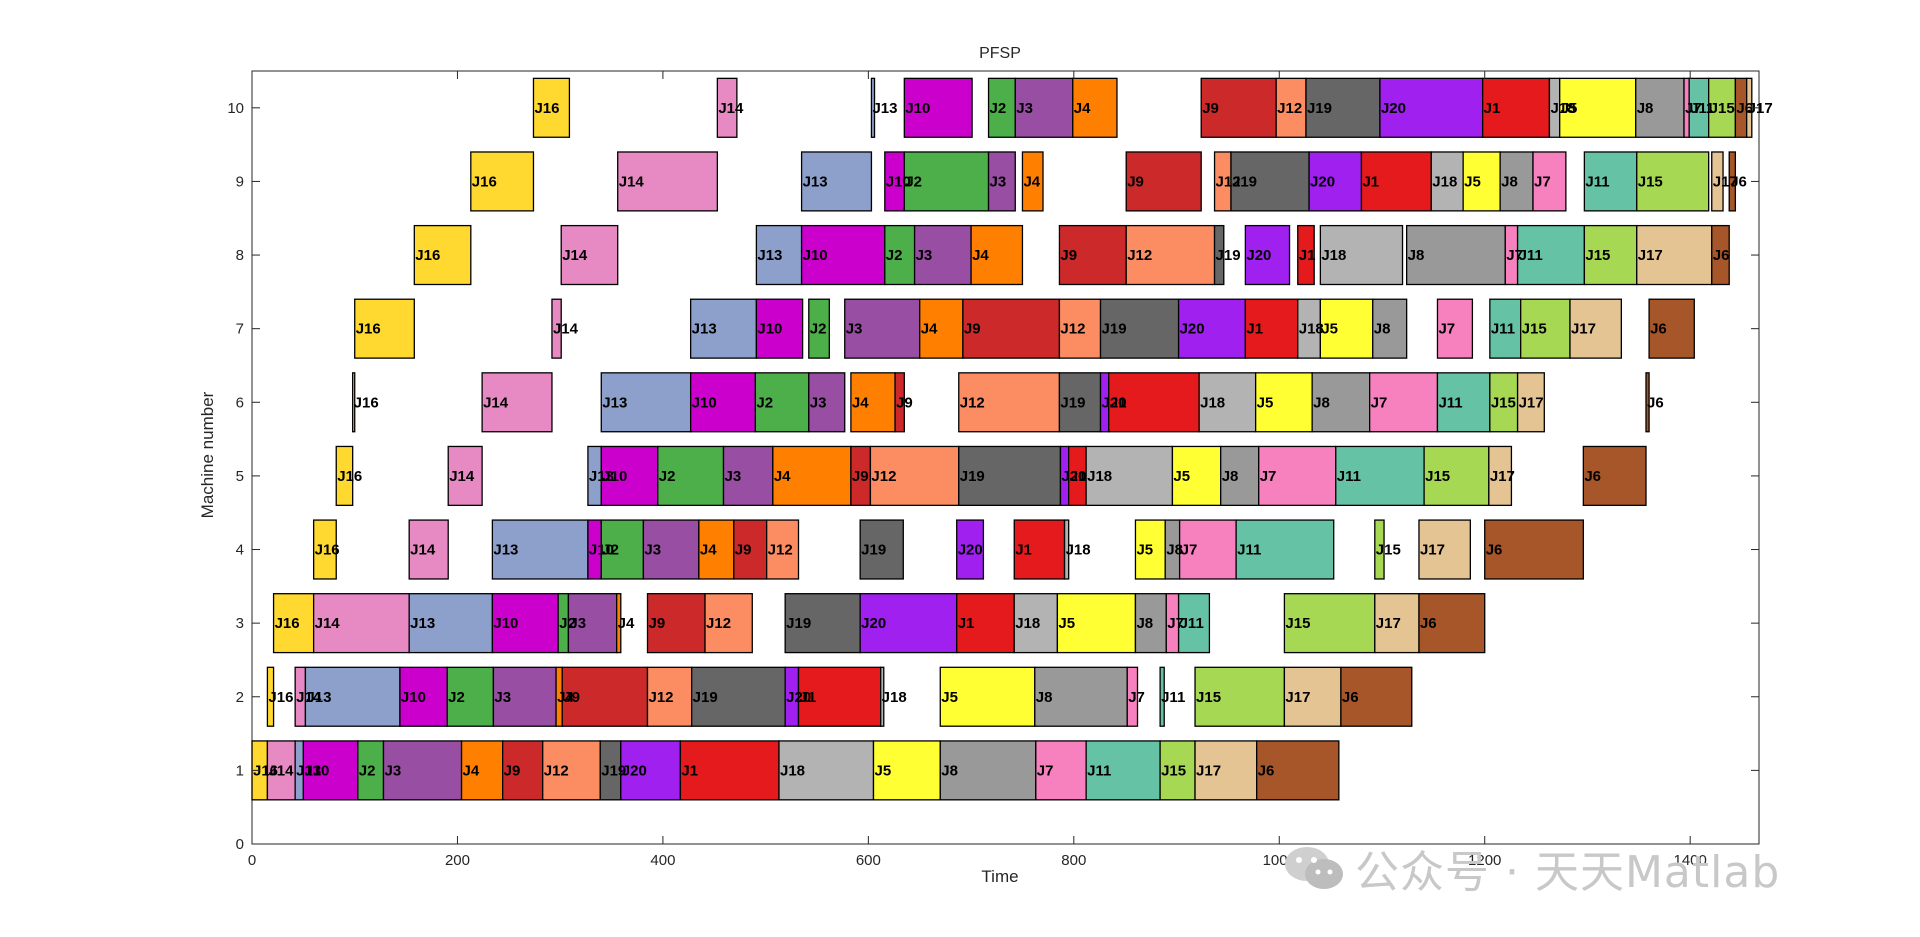  I want to click on task-label-j2-m8: J2, so click(894, 255).